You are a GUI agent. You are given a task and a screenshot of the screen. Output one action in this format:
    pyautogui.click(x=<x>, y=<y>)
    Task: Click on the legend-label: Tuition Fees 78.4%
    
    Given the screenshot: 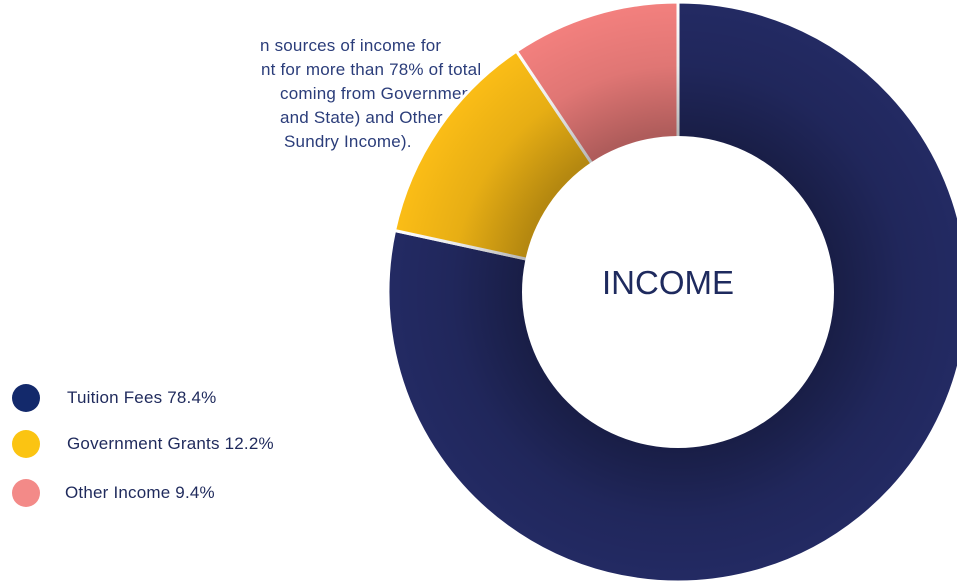 What is the action you would take?
    pyautogui.click(x=142, y=397)
    